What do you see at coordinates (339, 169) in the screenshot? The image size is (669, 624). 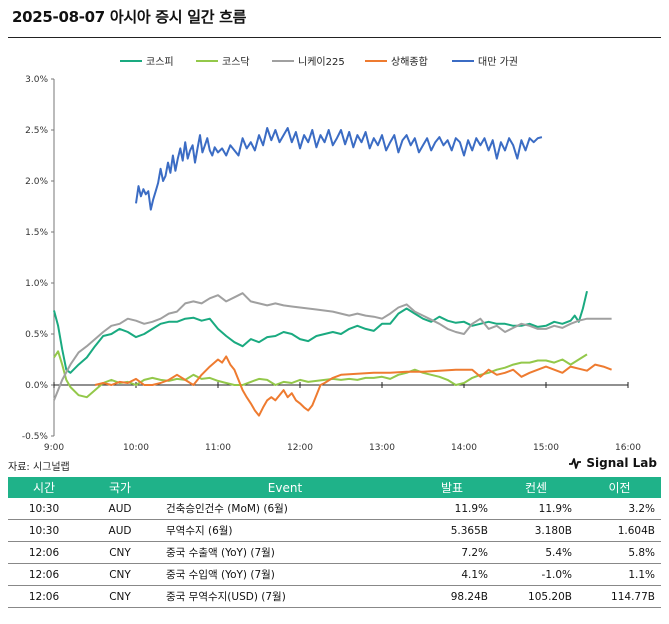 I see `series-line-대만 가권` at bounding box center [339, 169].